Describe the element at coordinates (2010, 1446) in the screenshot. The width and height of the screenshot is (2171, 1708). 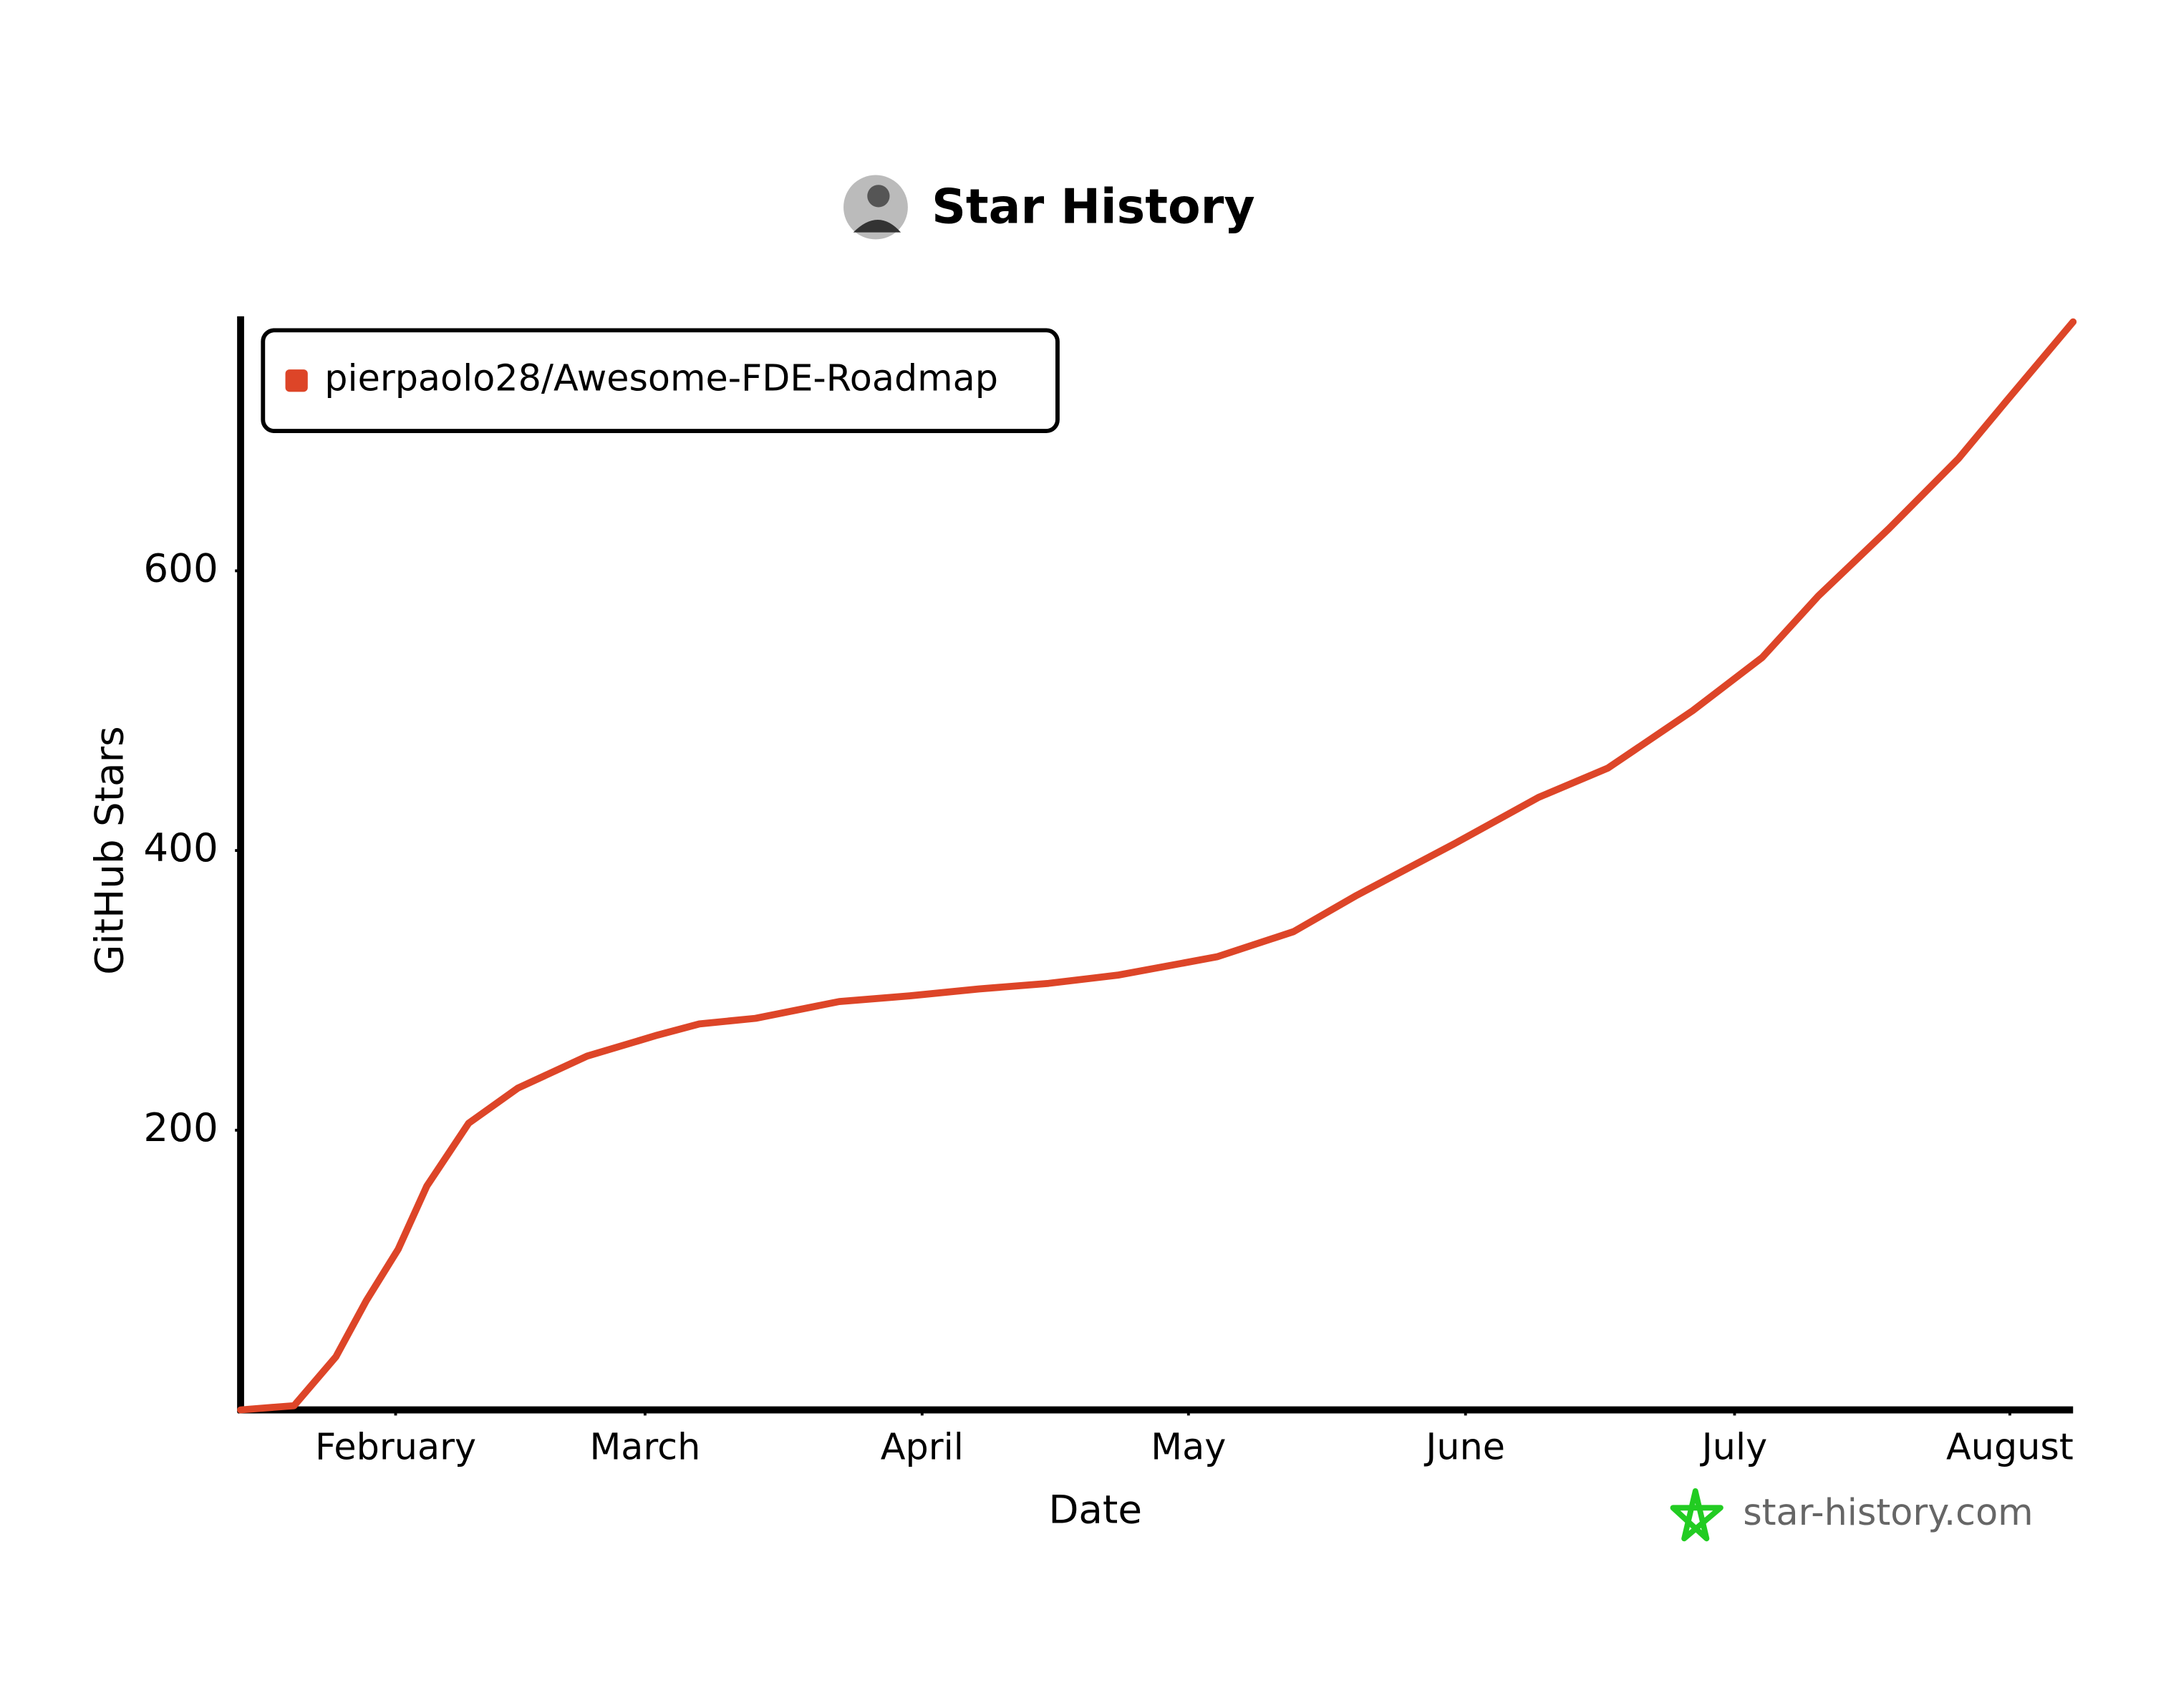
I see `x-tick-label: August` at that location.